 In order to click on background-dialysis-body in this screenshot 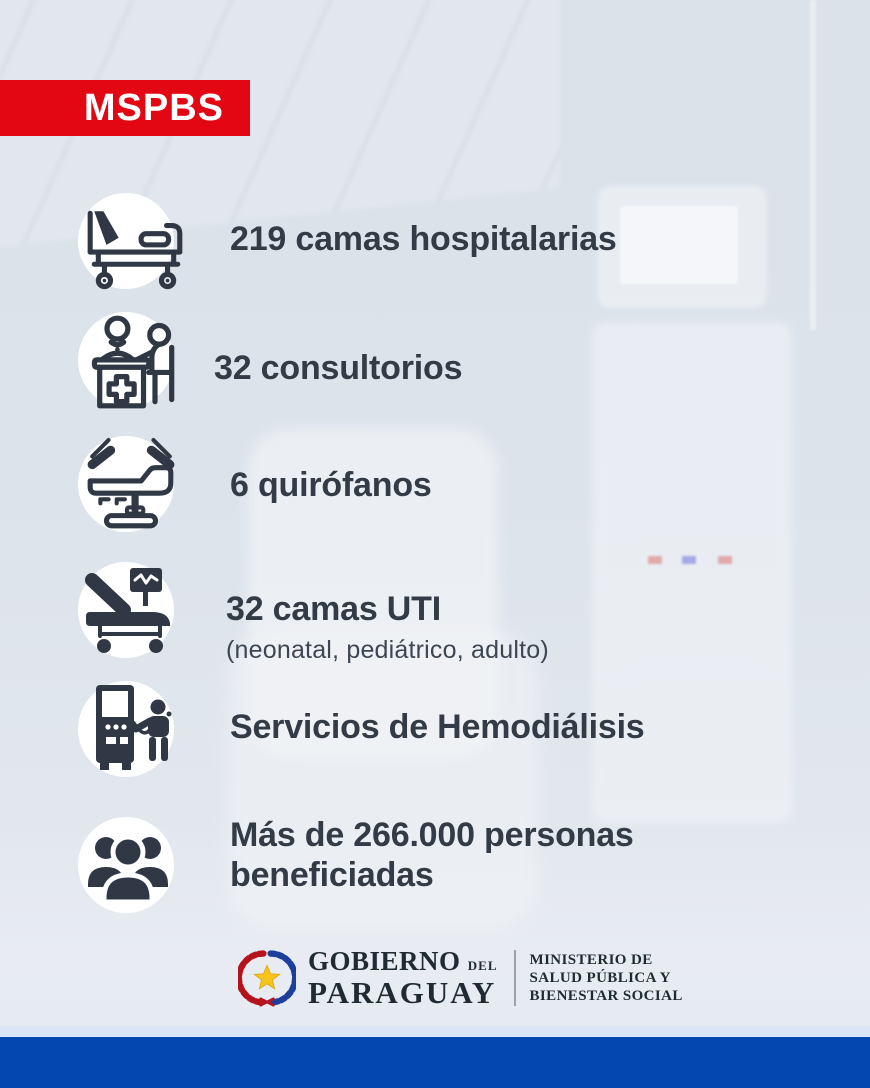, I will do `click(692, 572)`.